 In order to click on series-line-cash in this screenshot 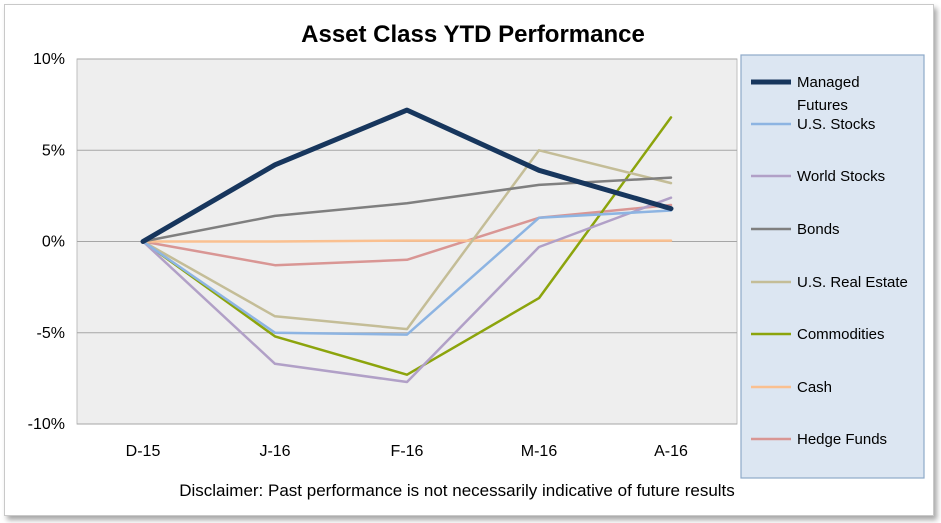, I will do `click(407, 241)`.